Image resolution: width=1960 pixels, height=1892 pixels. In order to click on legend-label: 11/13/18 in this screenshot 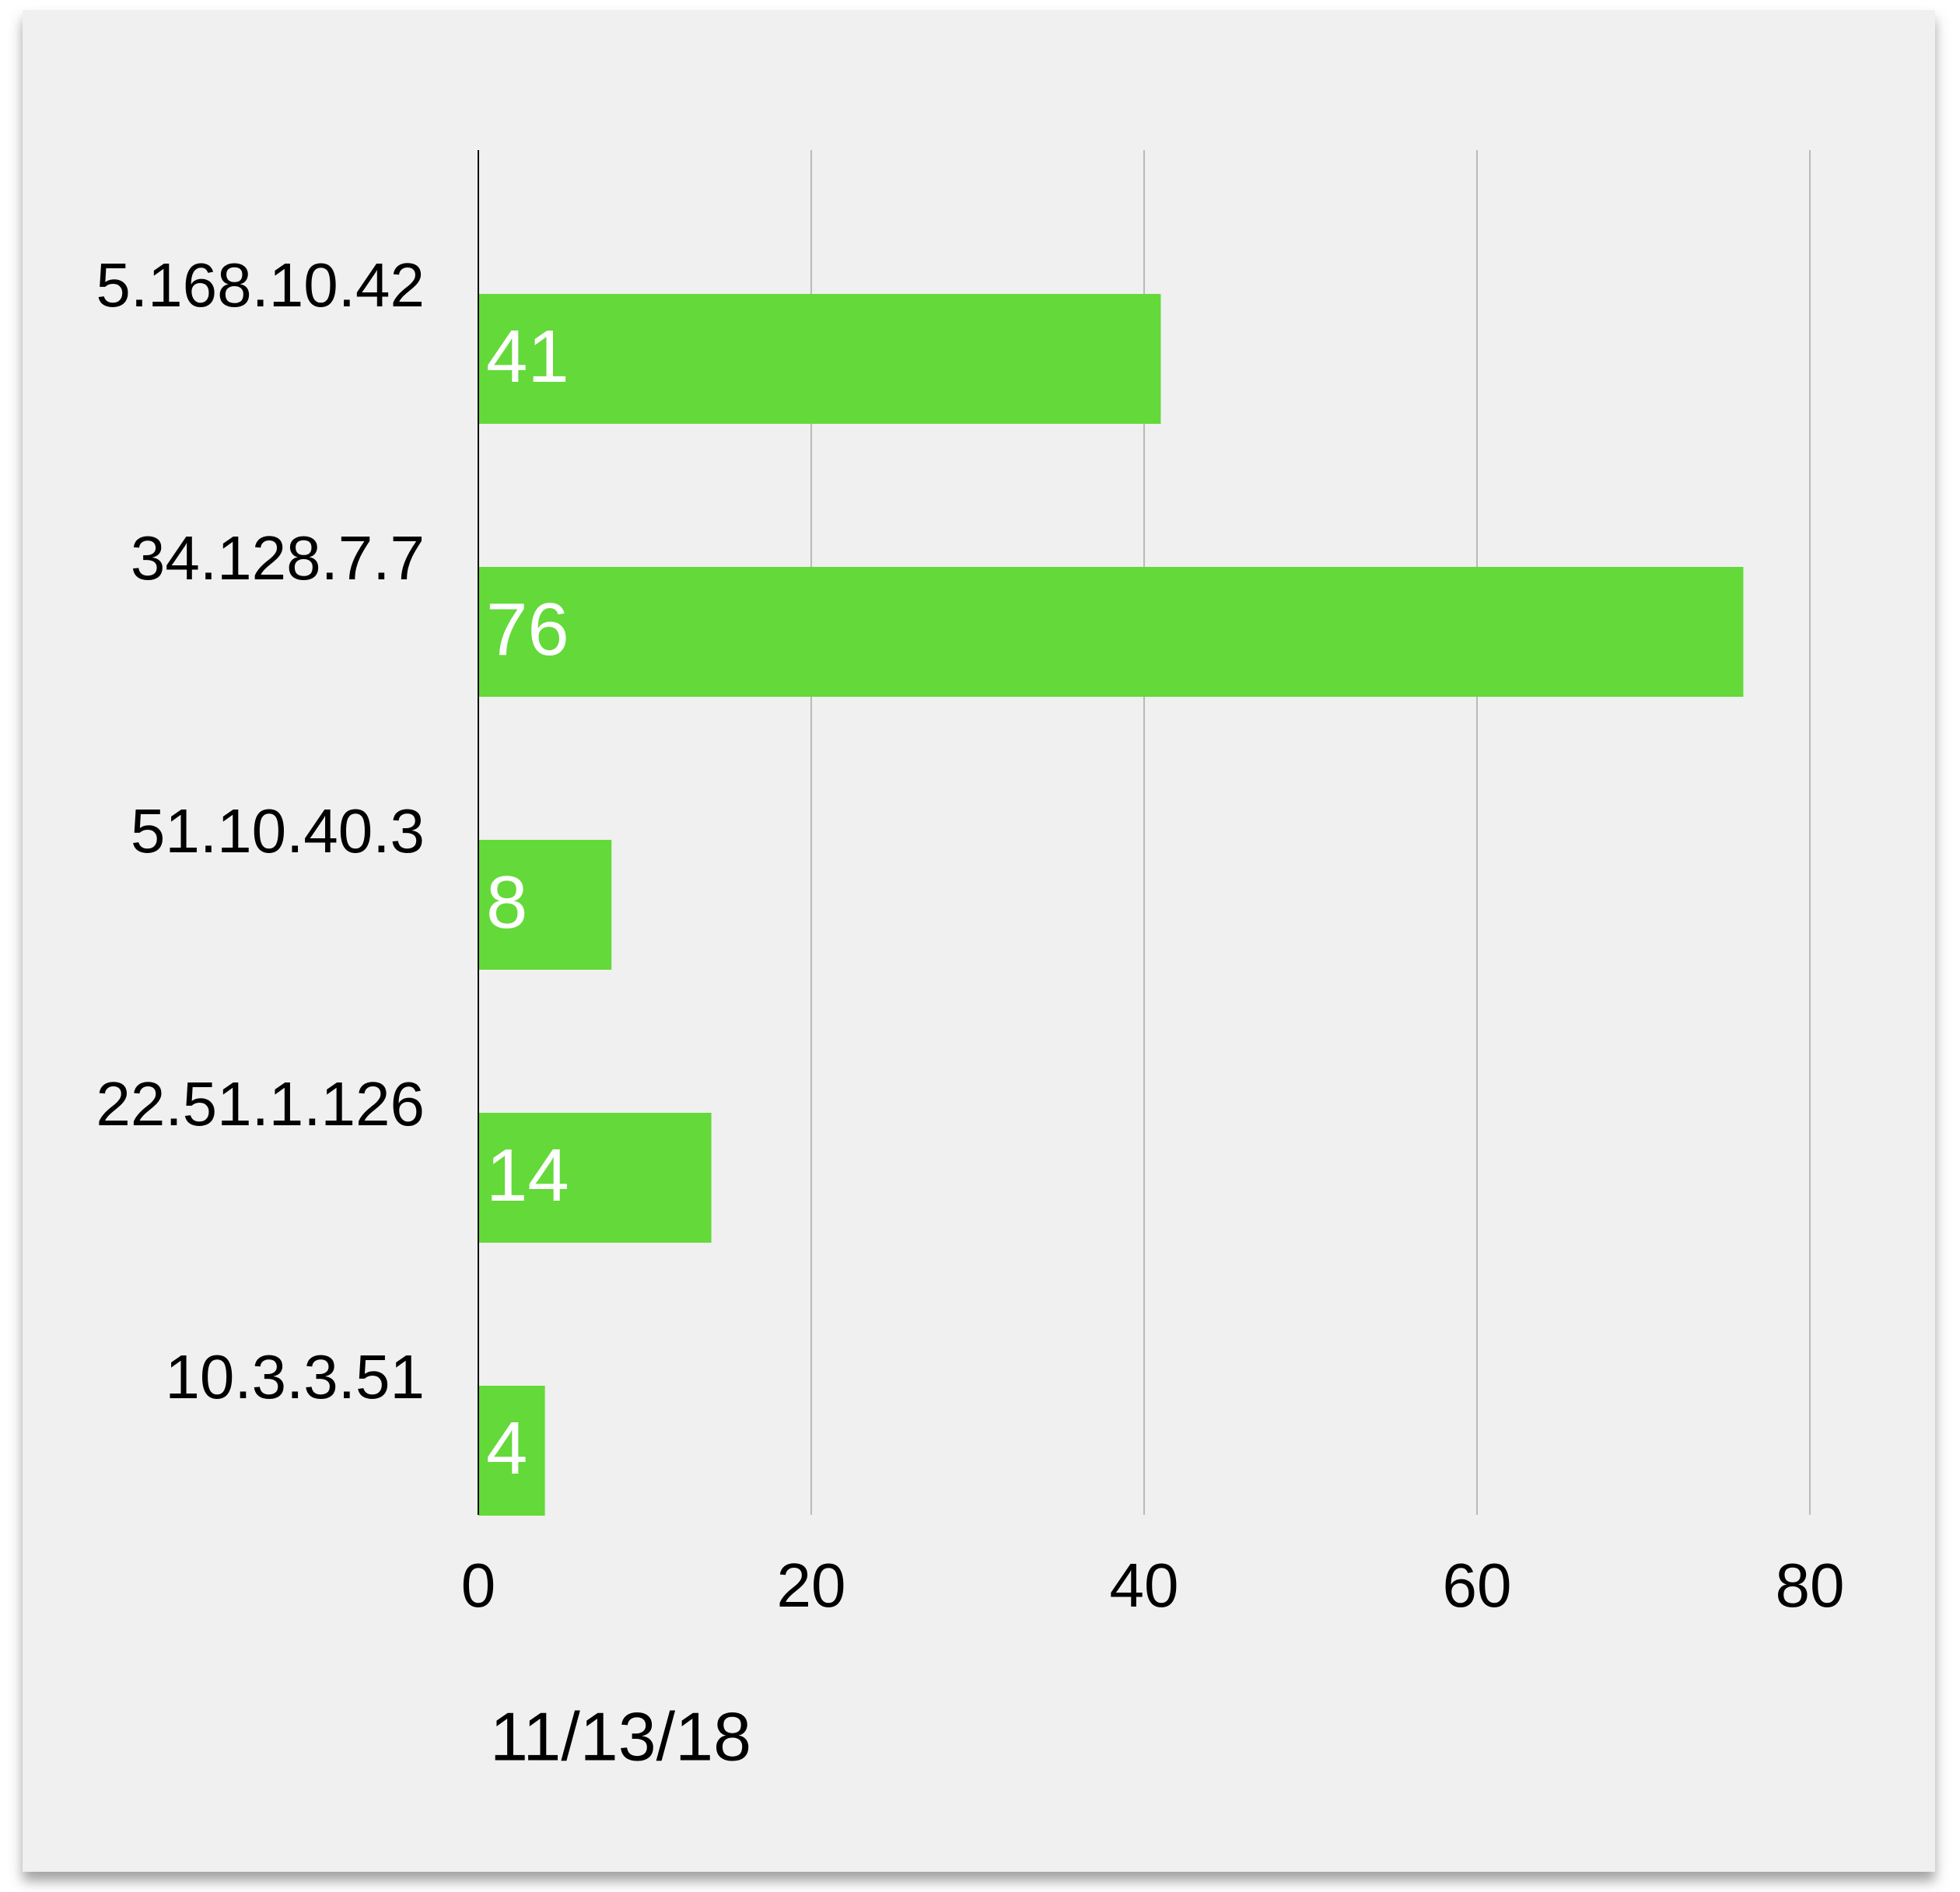, I will do `click(620, 1737)`.